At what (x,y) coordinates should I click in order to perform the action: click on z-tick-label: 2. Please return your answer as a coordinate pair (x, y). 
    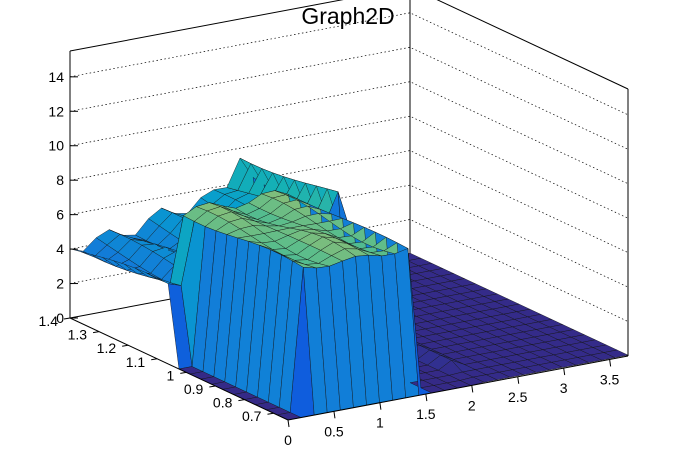
    Looking at the image, I should click on (60, 284).